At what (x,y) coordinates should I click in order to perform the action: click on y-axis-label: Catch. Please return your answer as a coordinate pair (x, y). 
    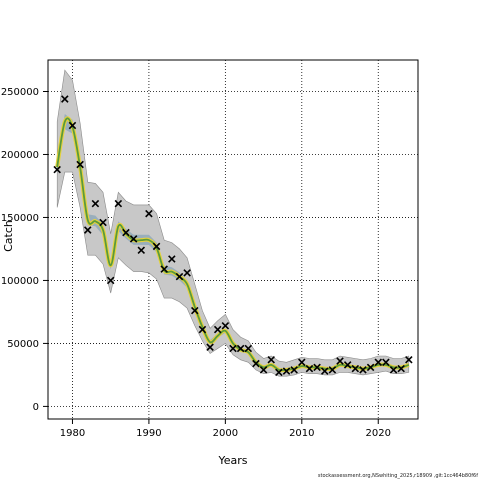
    Looking at the image, I should click on (8, 236).